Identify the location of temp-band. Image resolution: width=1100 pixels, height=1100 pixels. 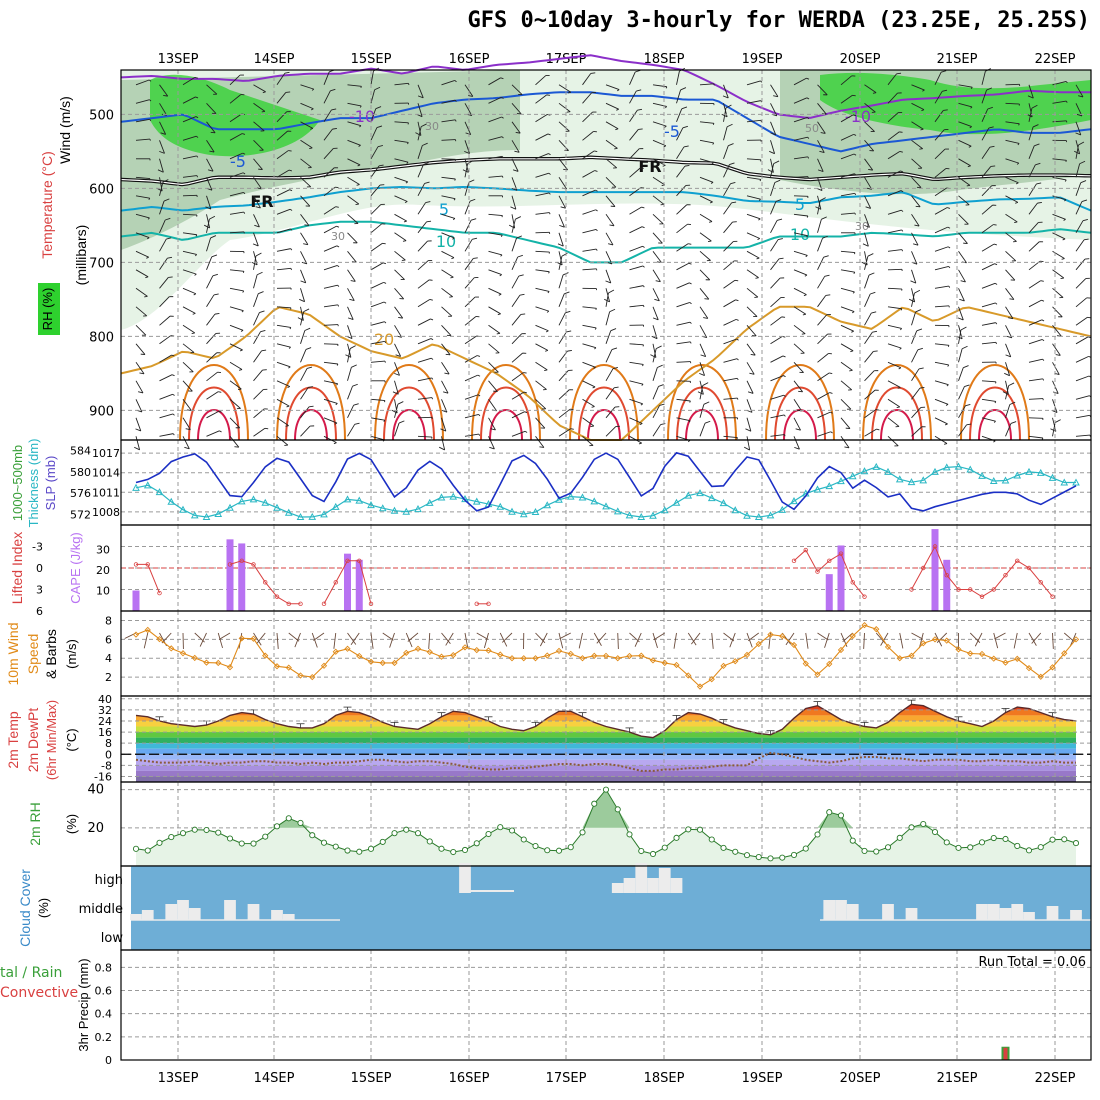
(606, 773).